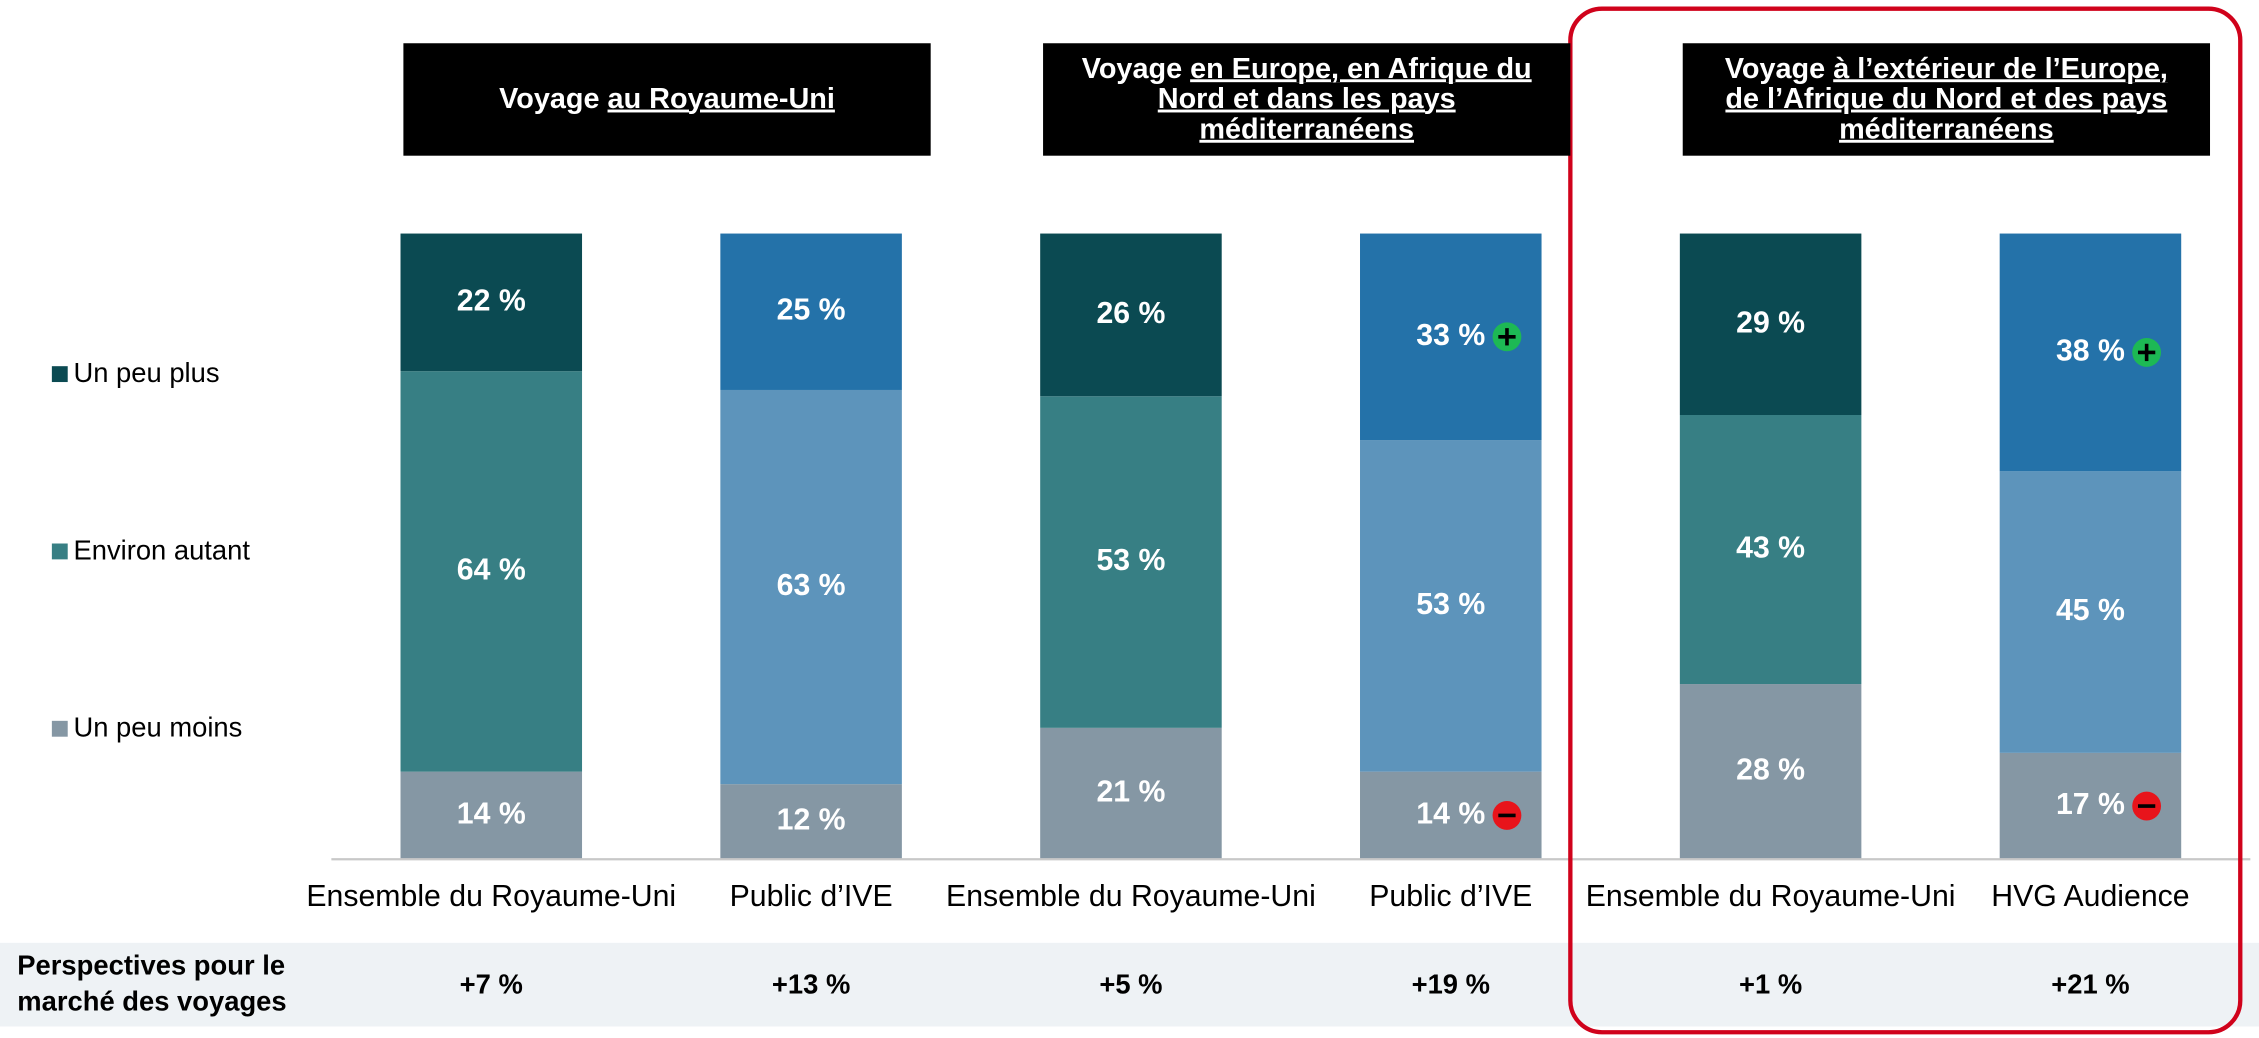  I want to click on value-label: 12 %, so click(811, 820).